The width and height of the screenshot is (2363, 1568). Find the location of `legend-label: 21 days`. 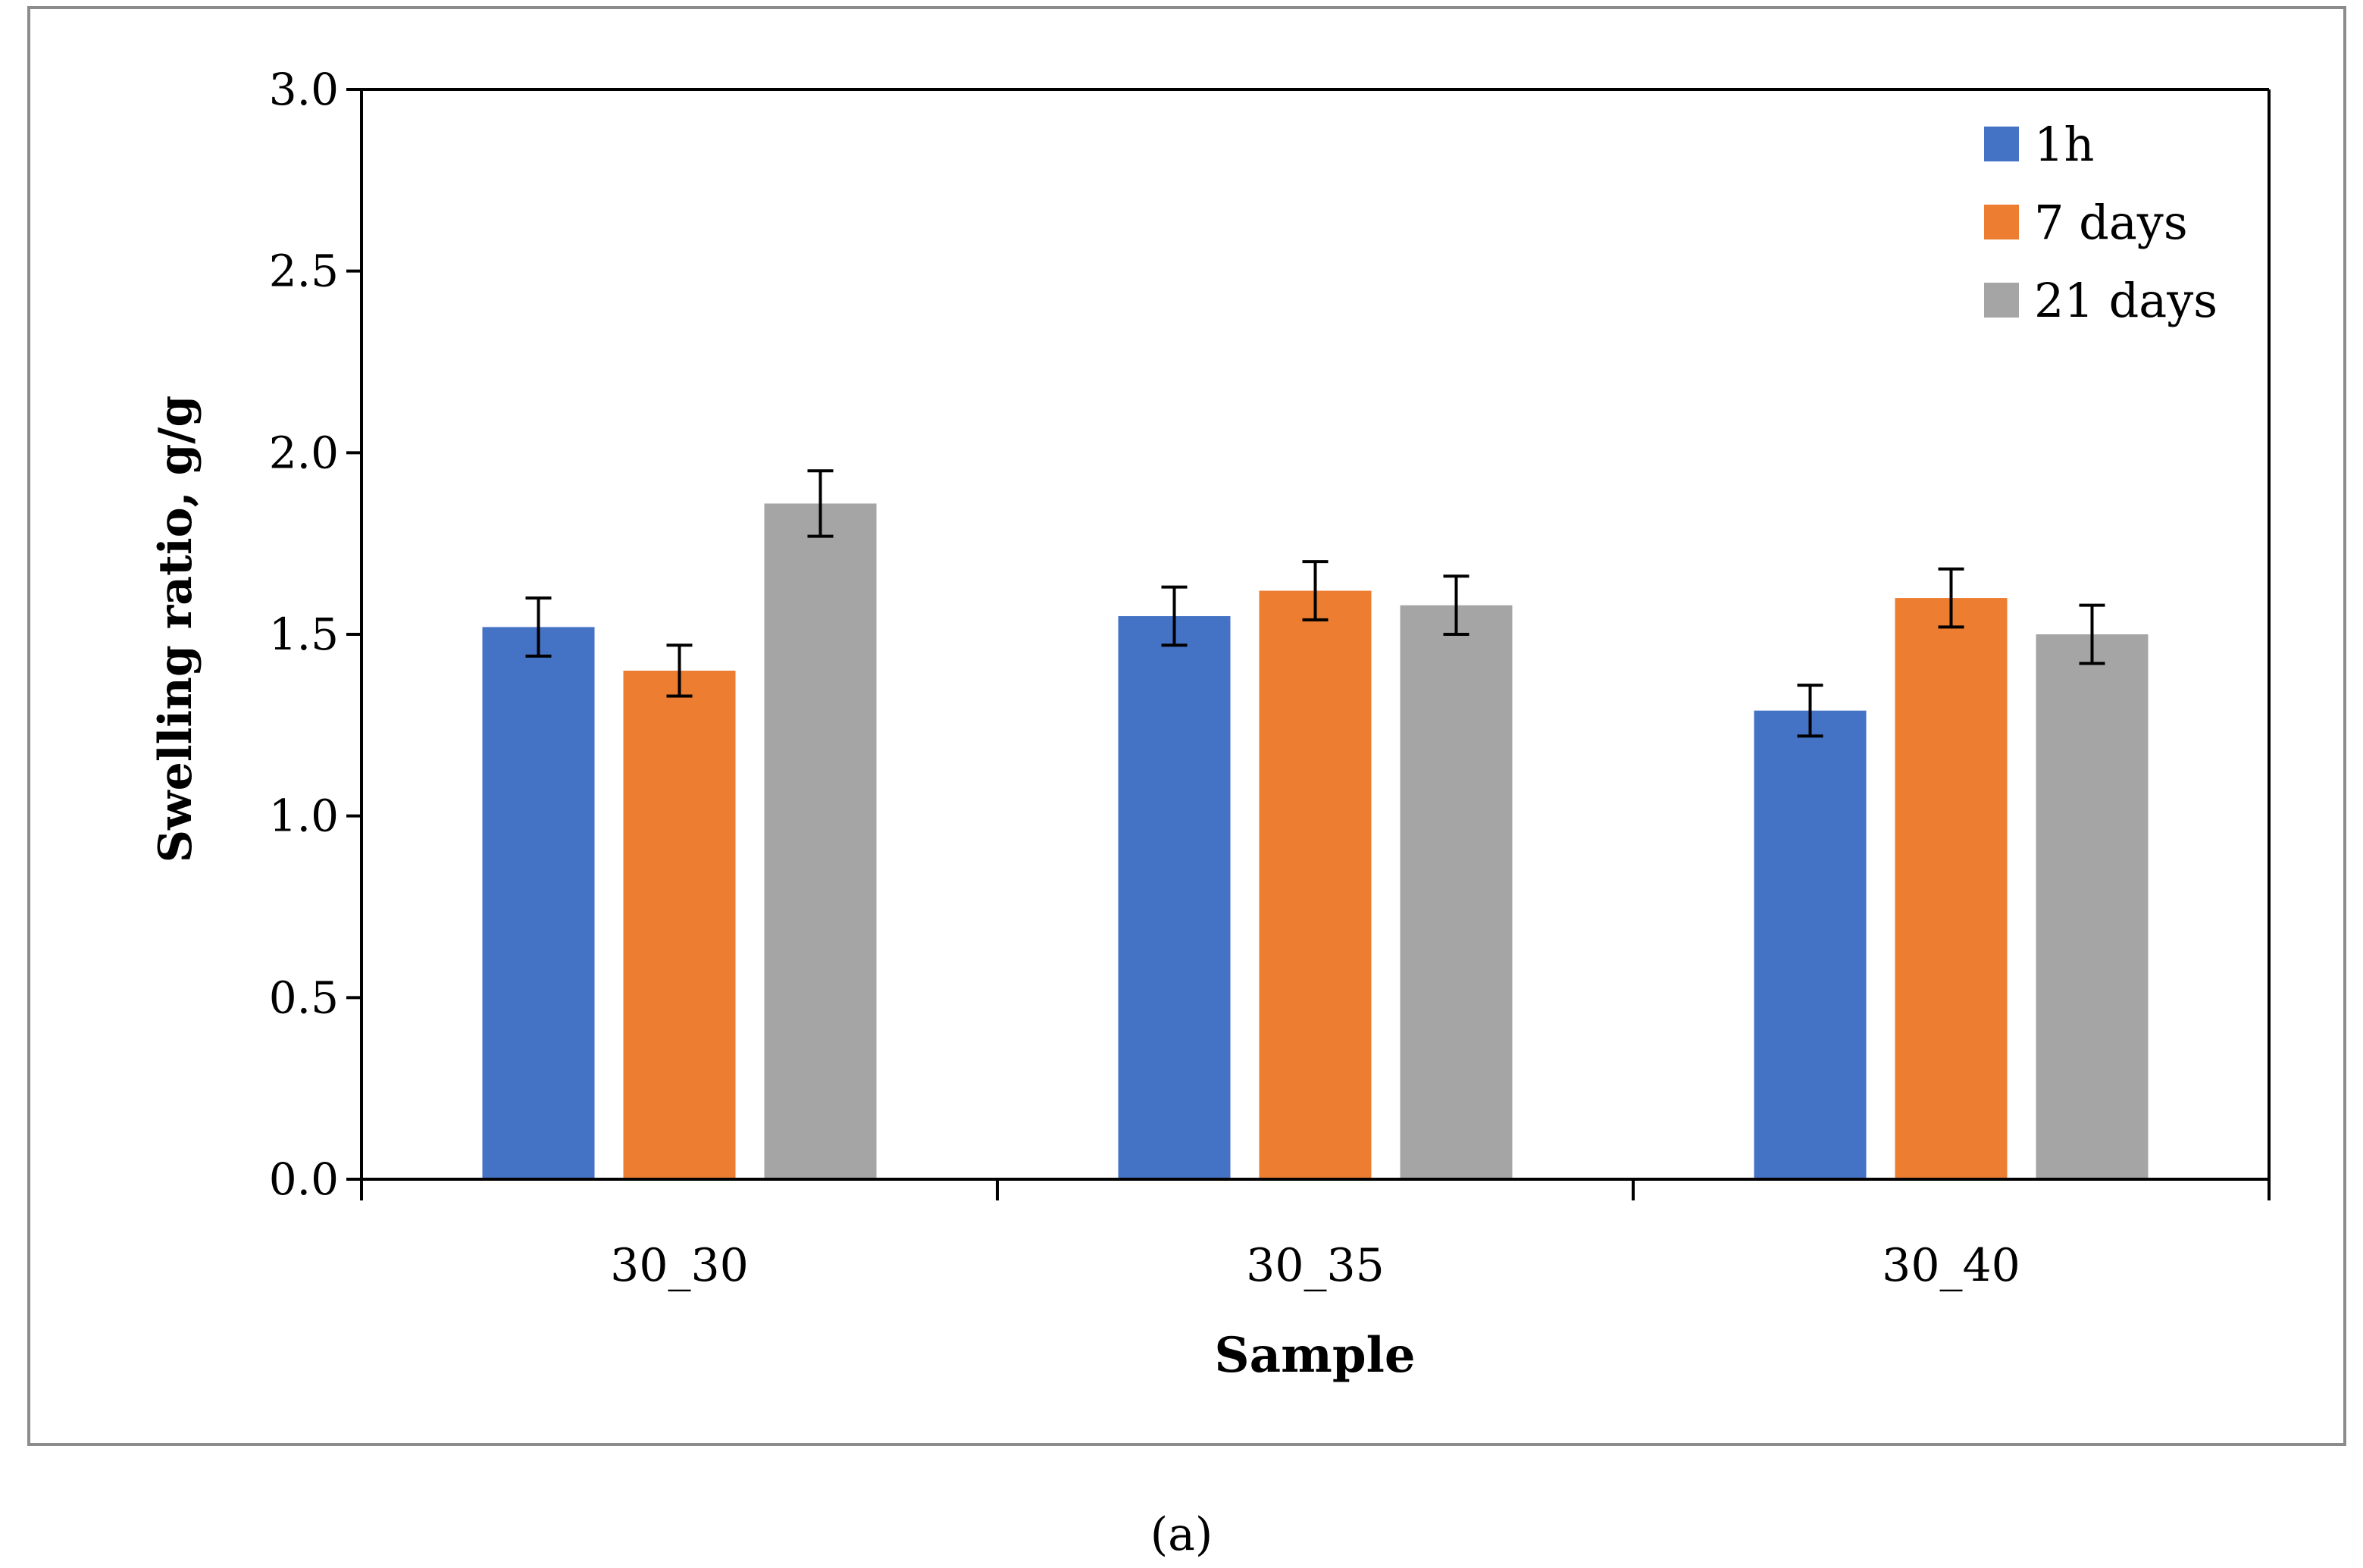

legend-label: 21 days is located at coordinates (2125, 300).